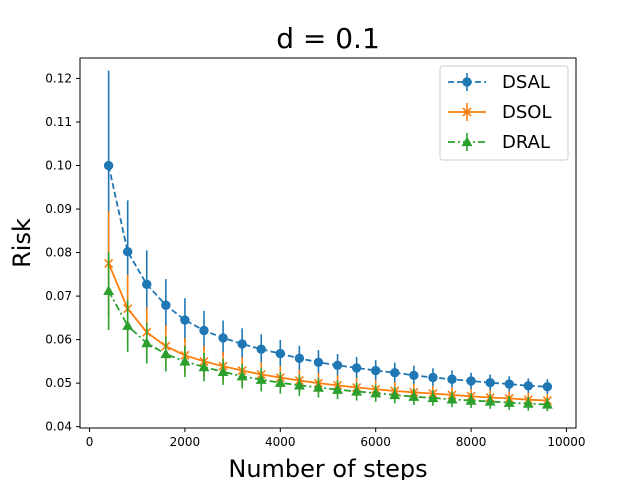  Describe the element at coordinates (375, 442) in the screenshot. I see `x-tick-label: 6000` at that location.